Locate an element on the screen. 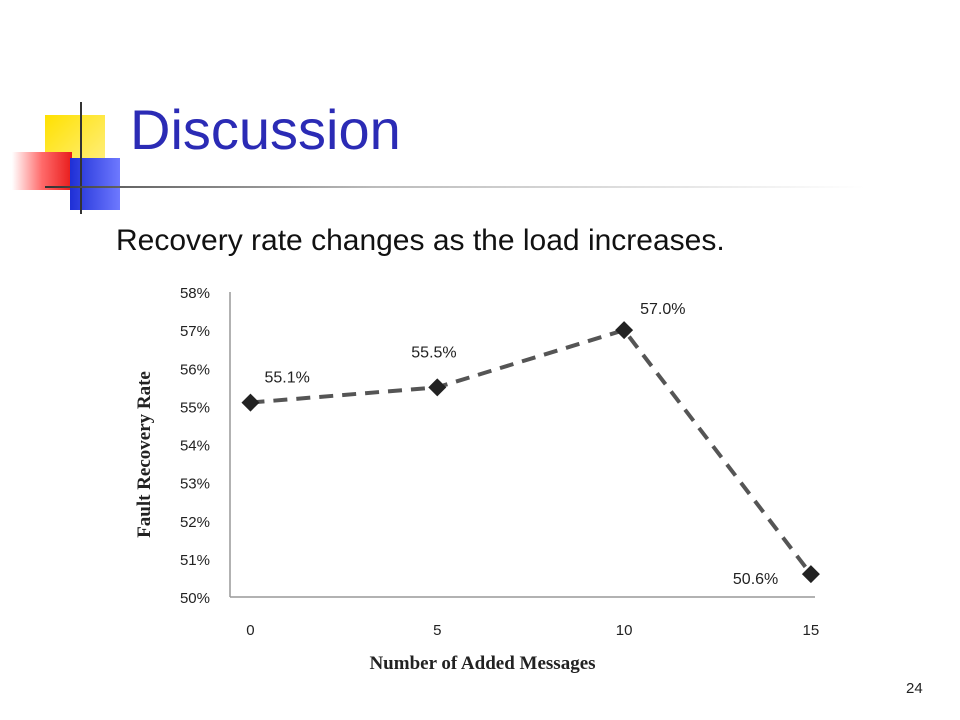 The width and height of the screenshot is (960, 720). x-tick-label: 0 is located at coordinates (250, 630).